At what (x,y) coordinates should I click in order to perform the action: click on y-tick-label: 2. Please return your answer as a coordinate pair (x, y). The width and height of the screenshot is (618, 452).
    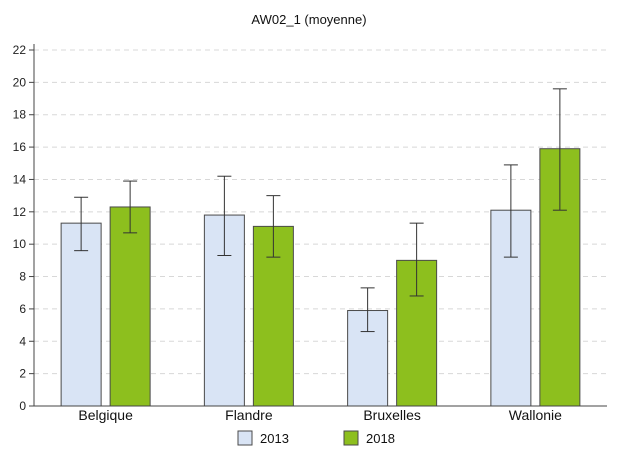
    Looking at the image, I should click on (22, 374).